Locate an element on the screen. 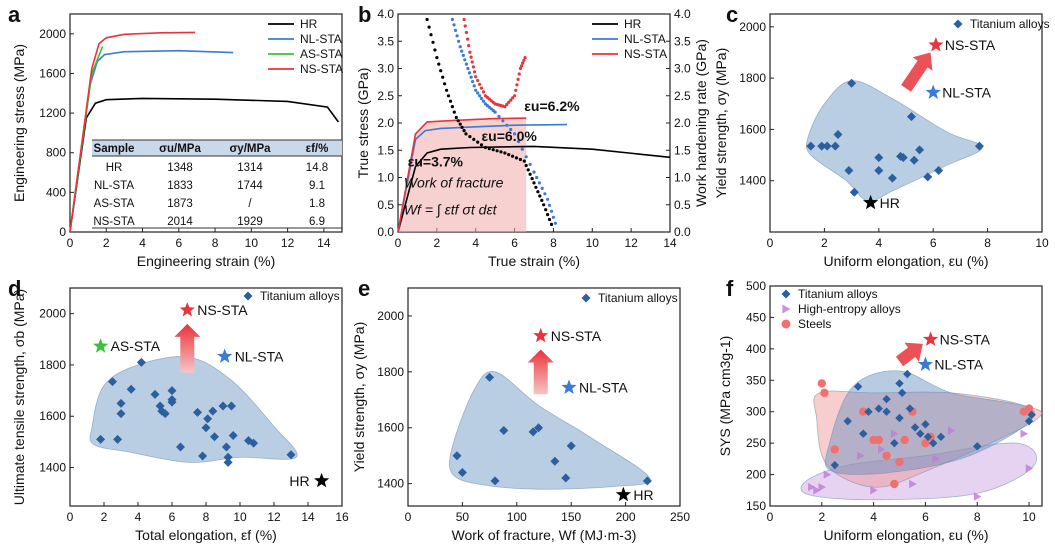 The width and height of the screenshot is (1055, 556). annotation: Work of fracture is located at coordinates (454, 182).